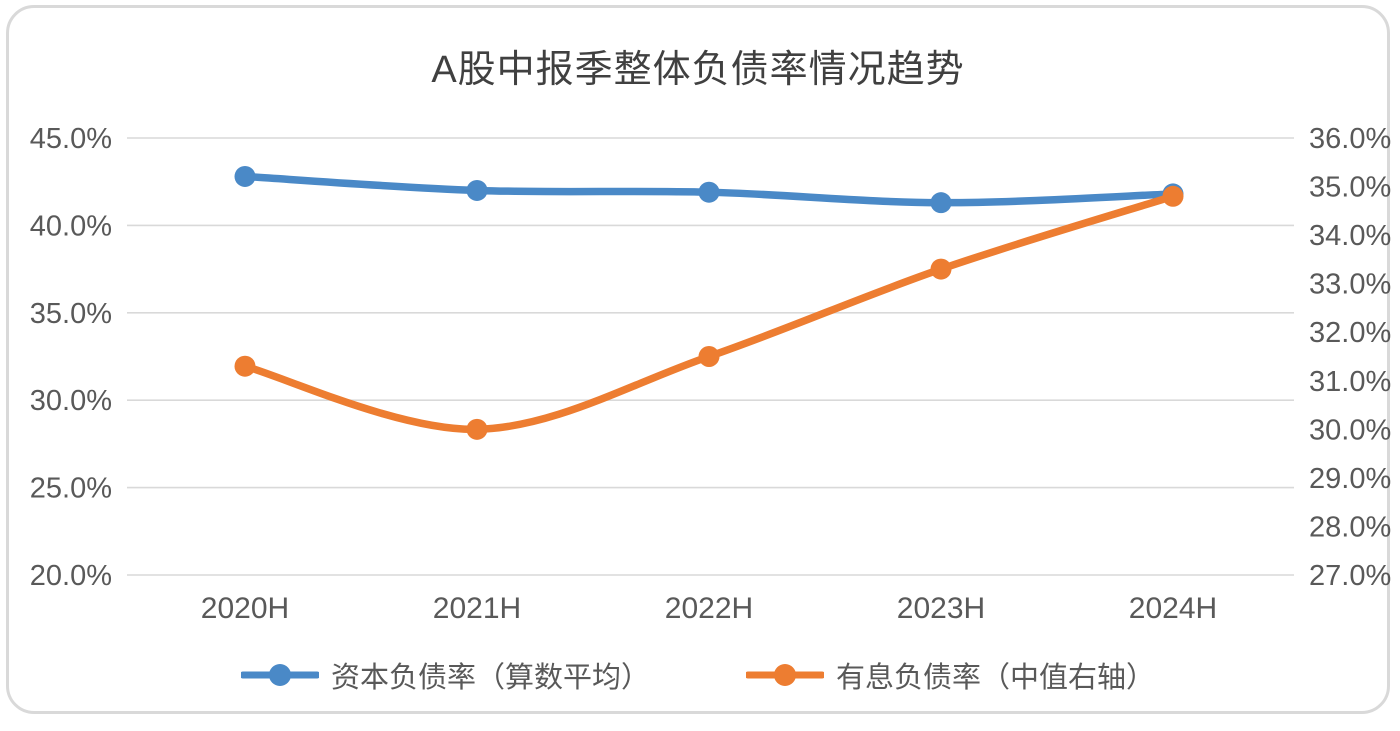  Describe the element at coordinates (1350, 576) in the screenshot. I see `right-axis-tick-label: 27.0%` at that location.